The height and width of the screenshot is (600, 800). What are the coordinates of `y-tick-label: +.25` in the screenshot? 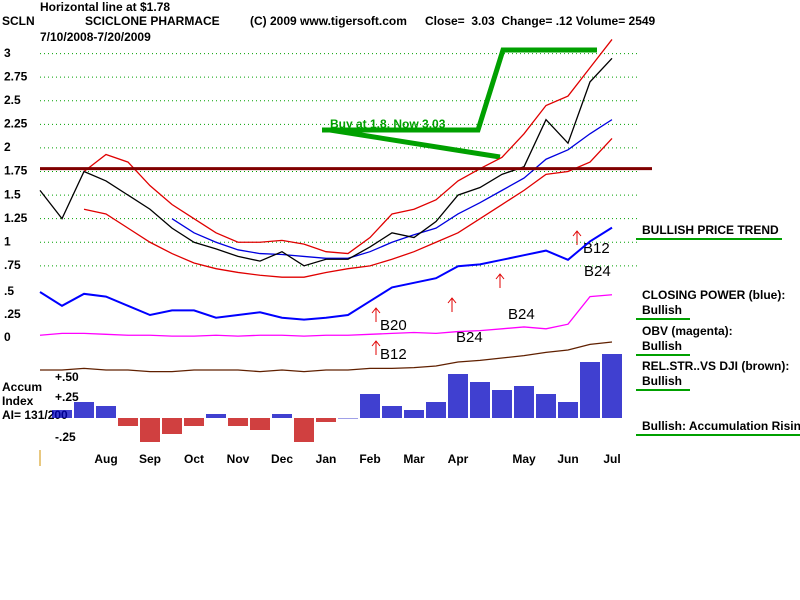 It's located at (67, 397).